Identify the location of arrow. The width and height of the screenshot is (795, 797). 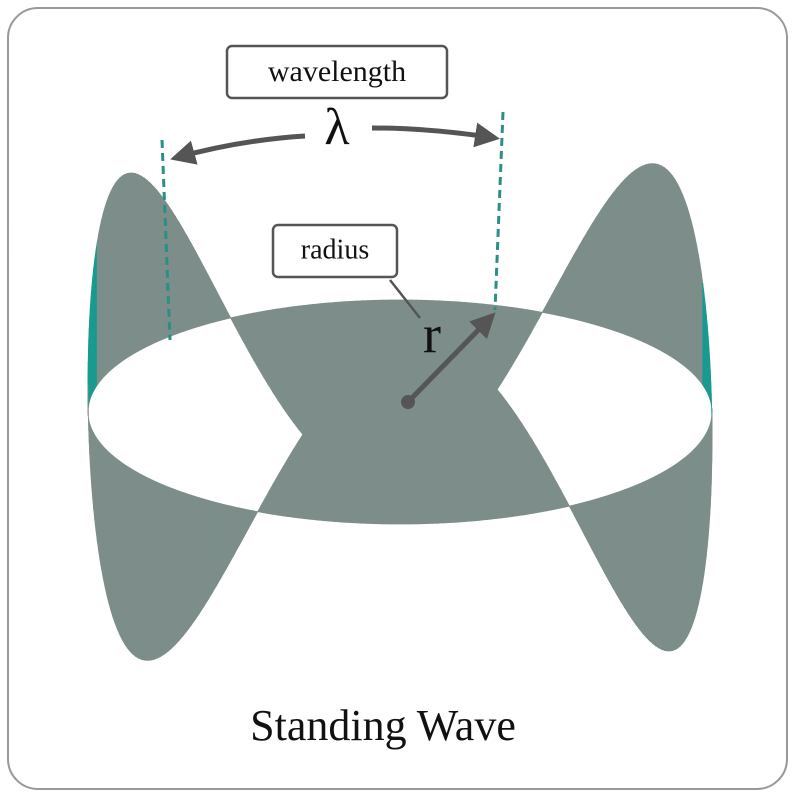
(435, 135).